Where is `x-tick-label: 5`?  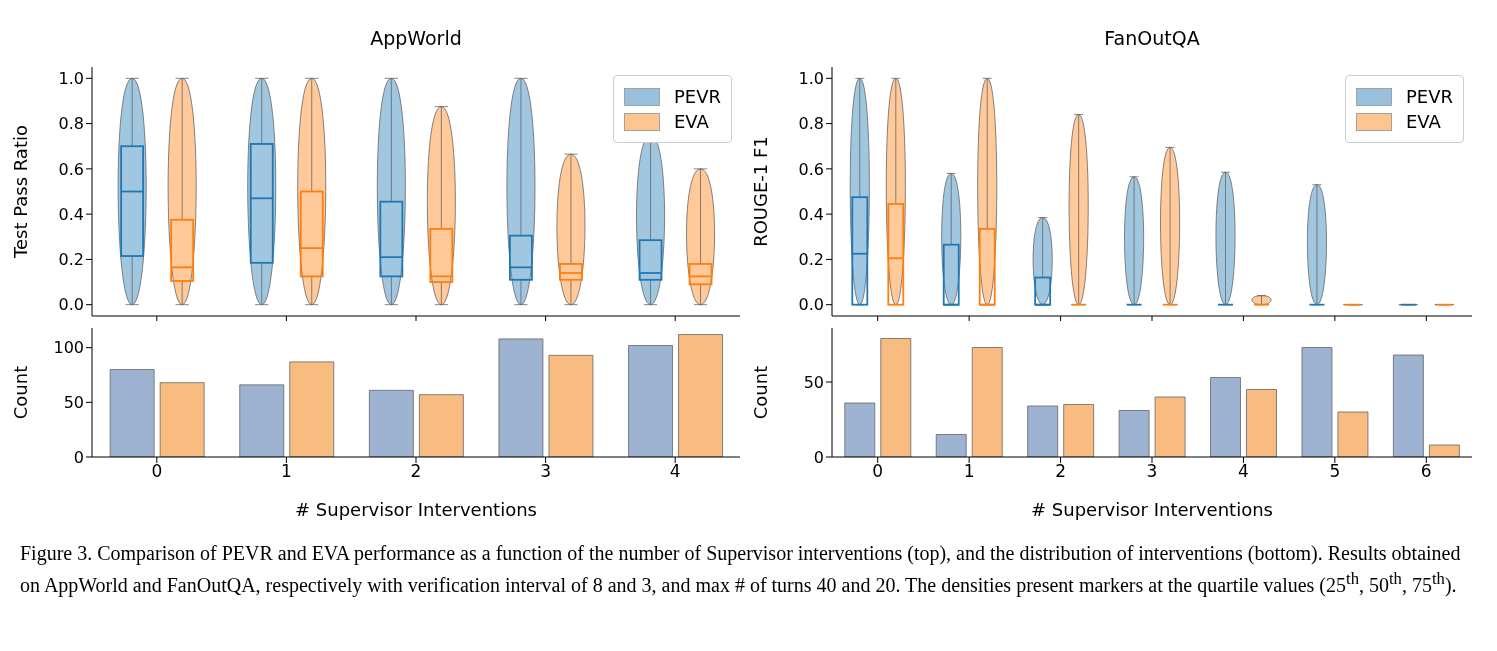
x-tick-label: 5 is located at coordinates (1335, 471).